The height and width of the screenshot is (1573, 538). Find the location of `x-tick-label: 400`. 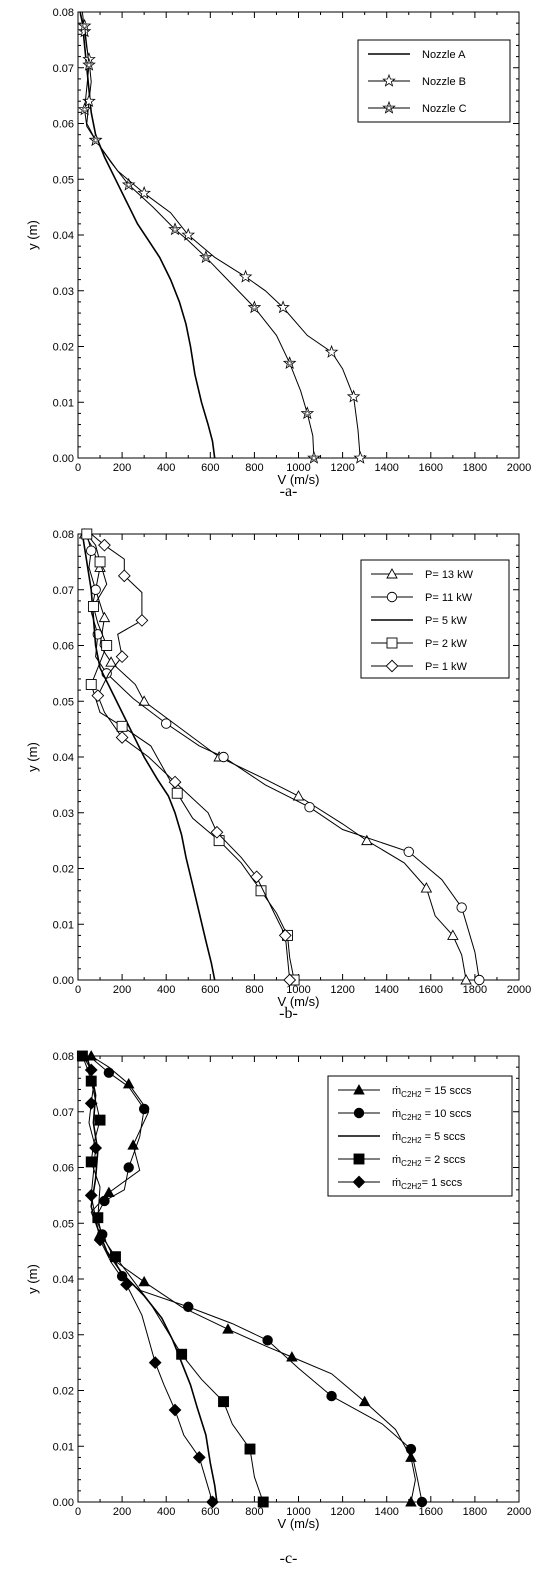

x-tick-label: 400 is located at coordinates (166, 468).